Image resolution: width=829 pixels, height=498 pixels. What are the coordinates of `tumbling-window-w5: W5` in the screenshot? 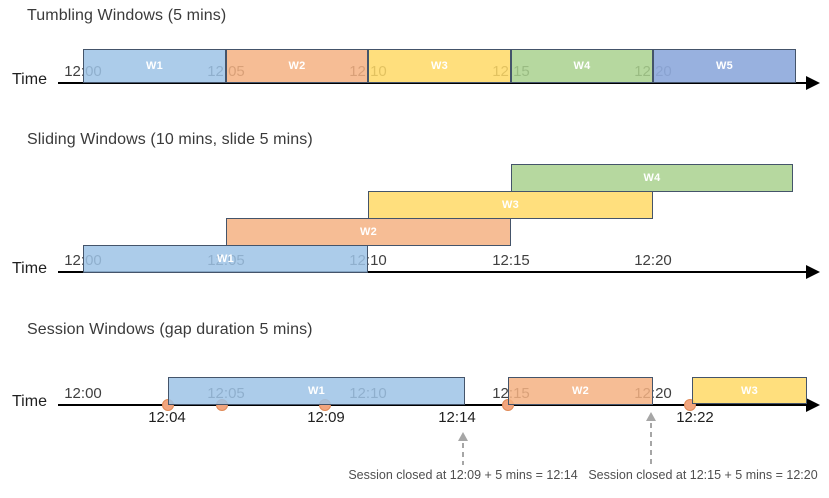 It's located at (724, 66).